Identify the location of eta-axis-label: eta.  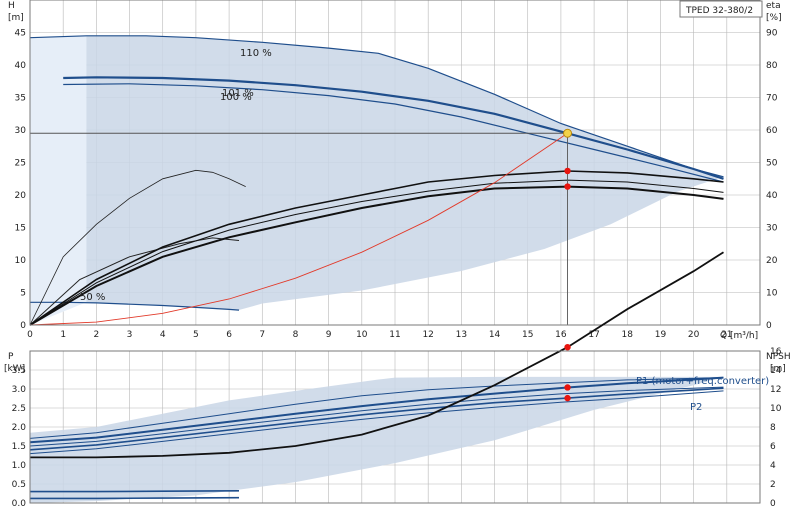
(773, 6).